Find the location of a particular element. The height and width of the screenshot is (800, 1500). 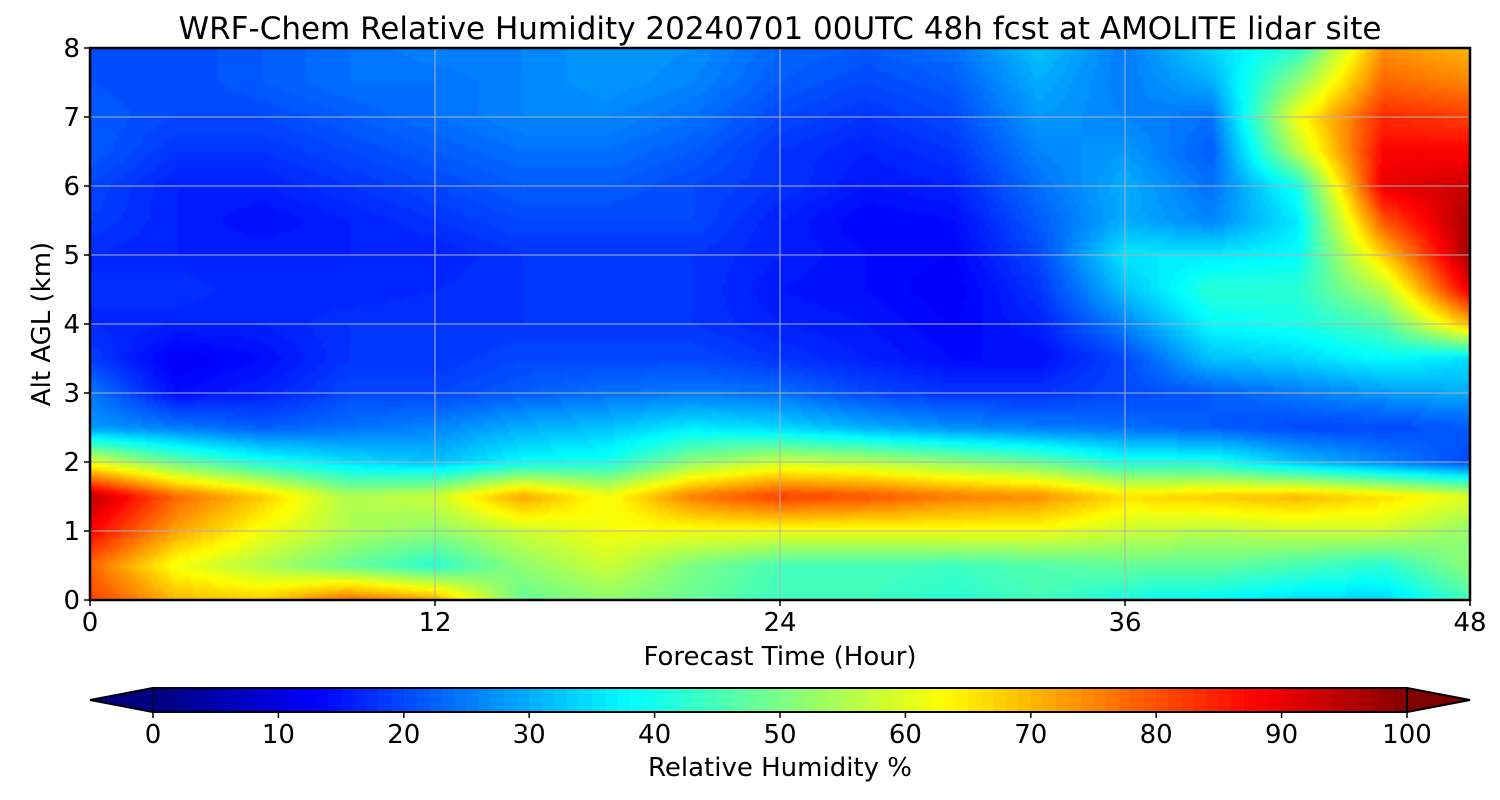

y-axis: 0 1 2 3 4 5 6 7 8 is located at coordinates (76, 325).